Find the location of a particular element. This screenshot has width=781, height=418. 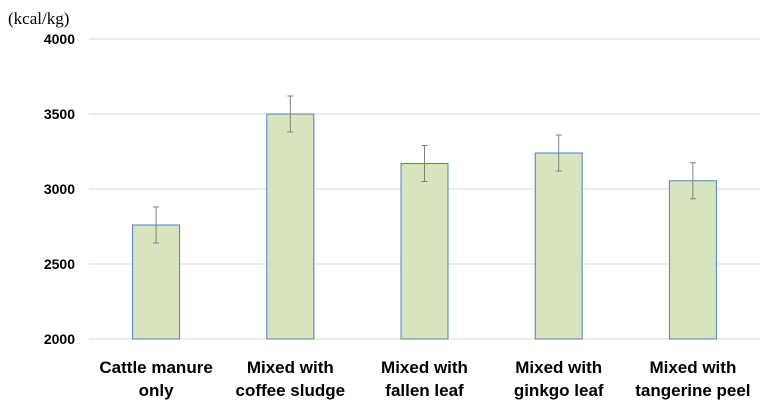

x-category-label: fallen leaf is located at coordinates (424, 390).